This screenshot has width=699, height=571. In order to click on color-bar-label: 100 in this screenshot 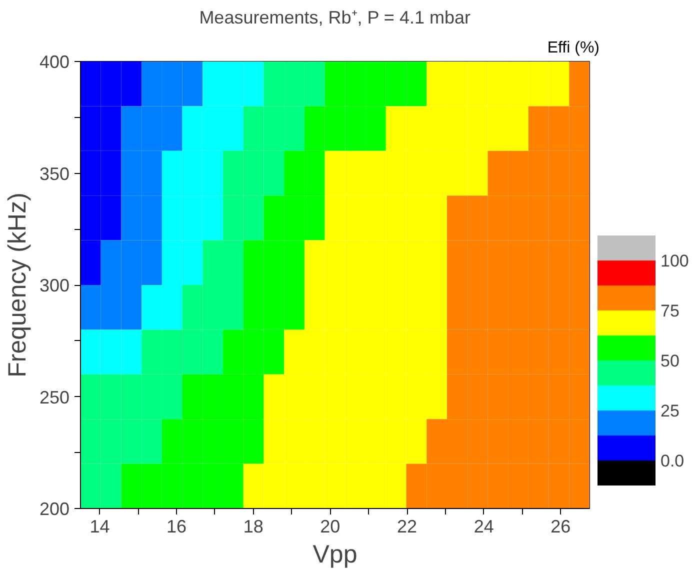, I will do `click(674, 261)`.